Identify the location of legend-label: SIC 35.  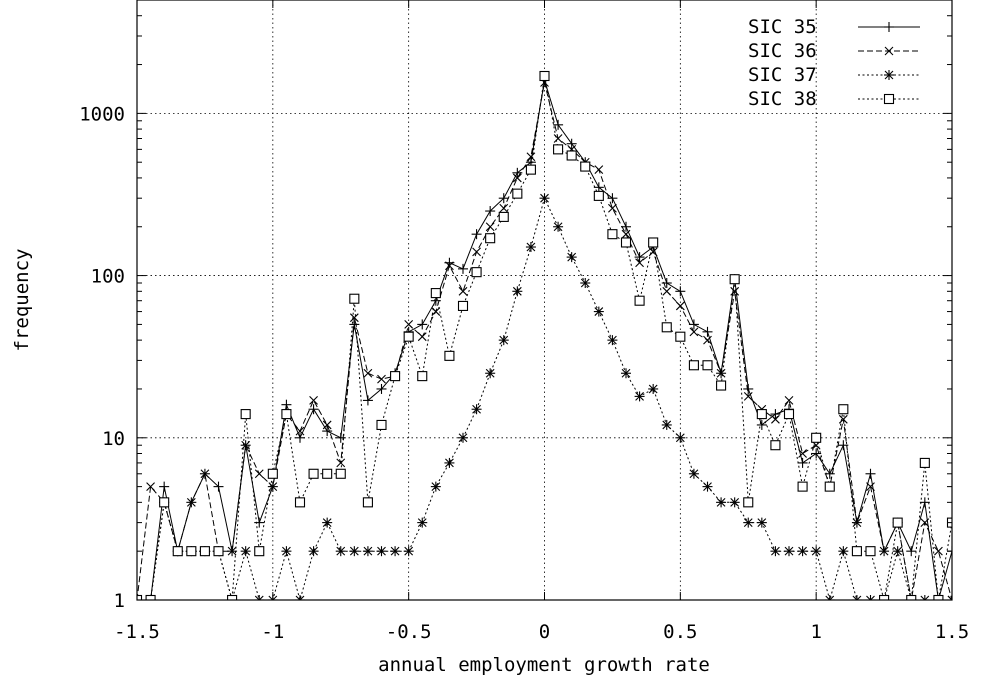
(782, 27).